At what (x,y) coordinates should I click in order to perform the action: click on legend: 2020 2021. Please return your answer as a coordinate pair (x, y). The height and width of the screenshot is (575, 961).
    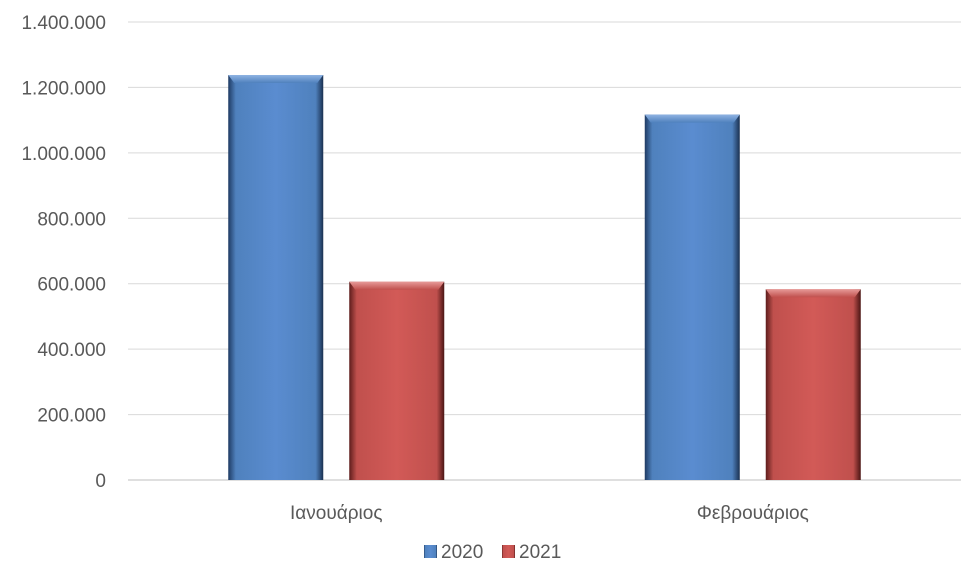
    Looking at the image, I should click on (492, 552).